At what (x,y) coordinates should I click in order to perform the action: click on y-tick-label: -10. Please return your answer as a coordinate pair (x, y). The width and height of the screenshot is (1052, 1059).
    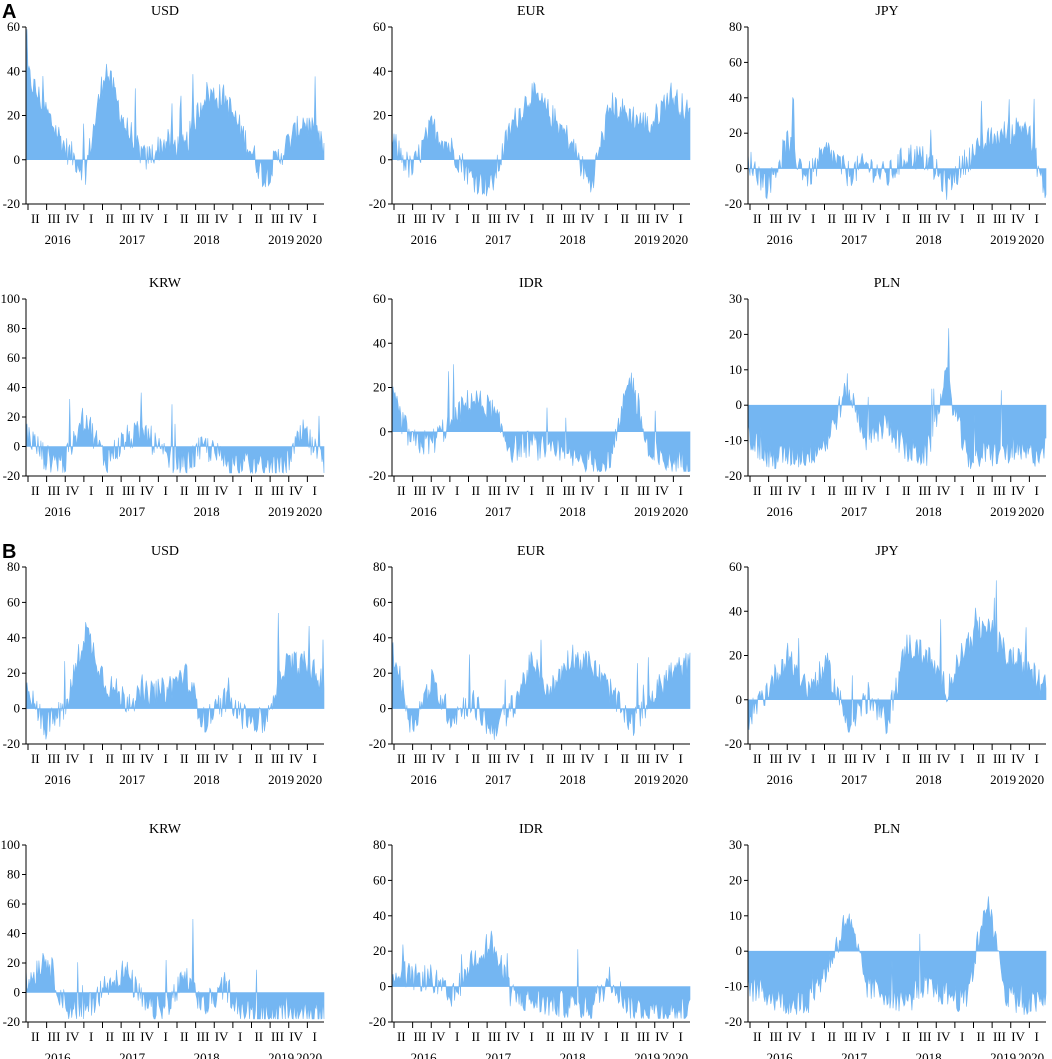
    Looking at the image, I should click on (733, 986).